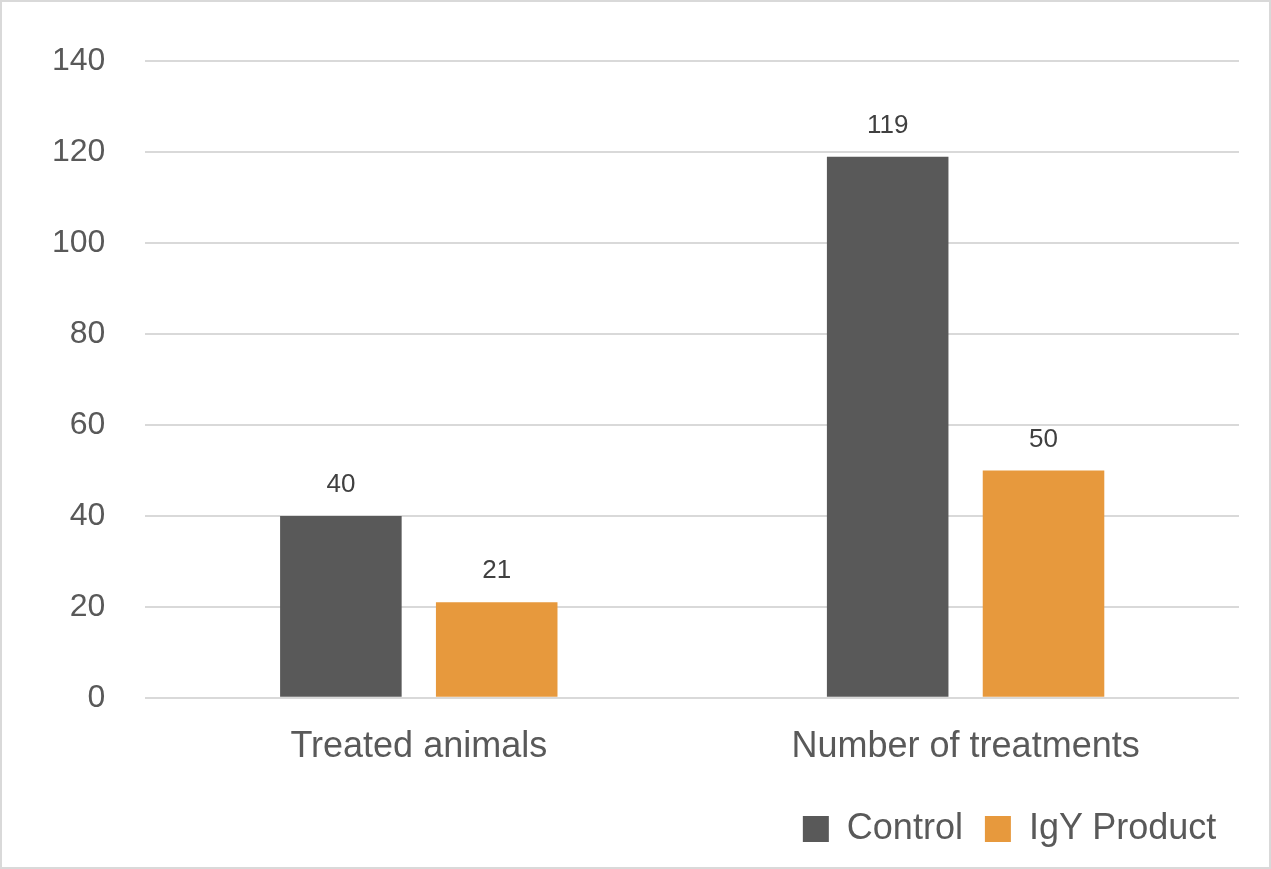 The width and height of the screenshot is (1271, 869). Describe the element at coordinates (341, 483) in the screenshot. I see `data-label: 40` at that location.